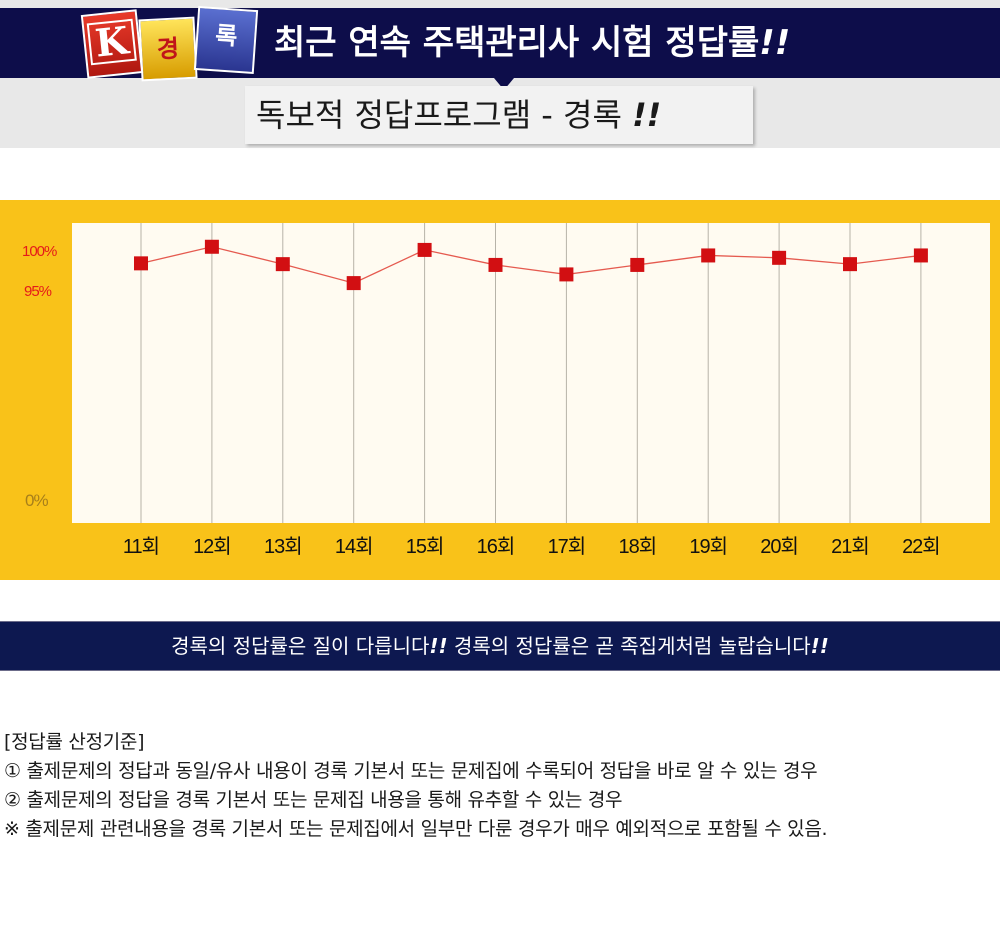  I want to click on data-point-18회, so click(637, 264).